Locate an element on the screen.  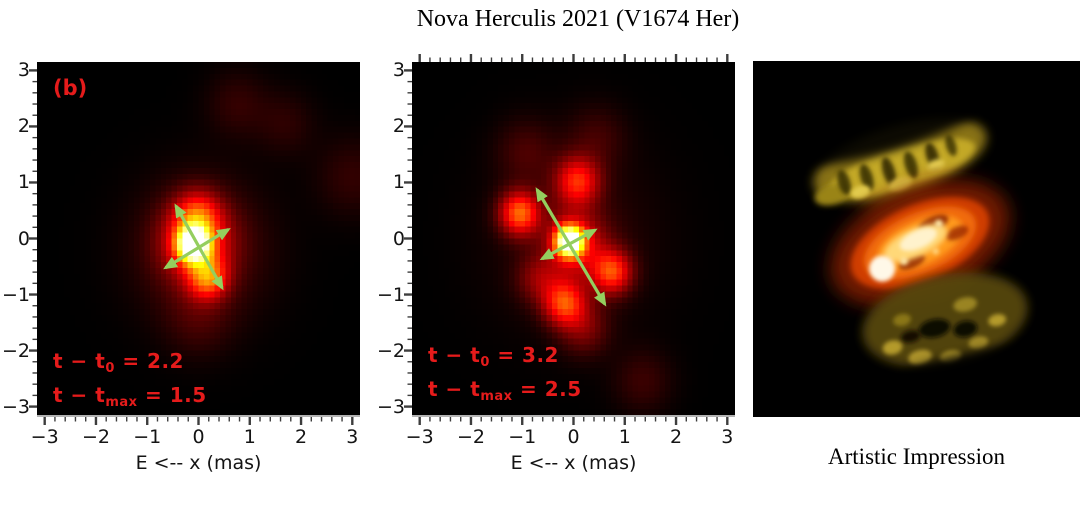
x-axis-label-epoch2: E <-- x (mas) is located at coordinates (573, 463).